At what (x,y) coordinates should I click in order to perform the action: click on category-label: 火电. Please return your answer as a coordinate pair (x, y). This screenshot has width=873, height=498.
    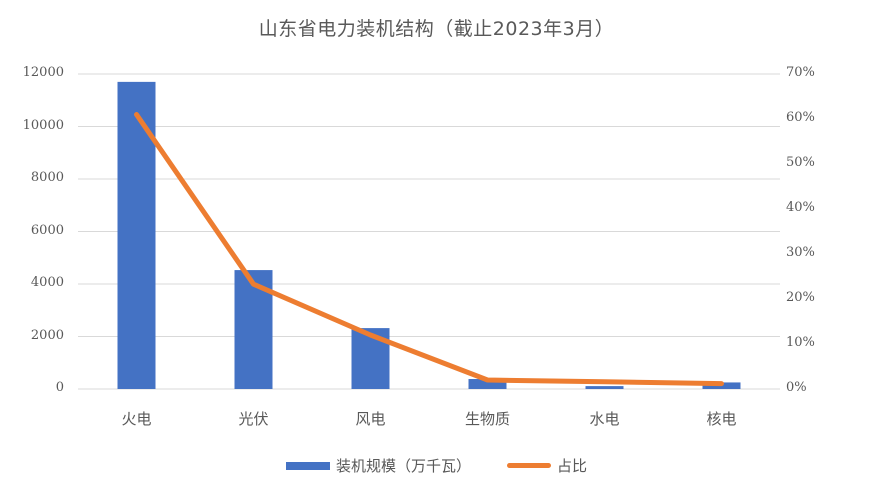
    Looking at the image, I should click on (136, 419).